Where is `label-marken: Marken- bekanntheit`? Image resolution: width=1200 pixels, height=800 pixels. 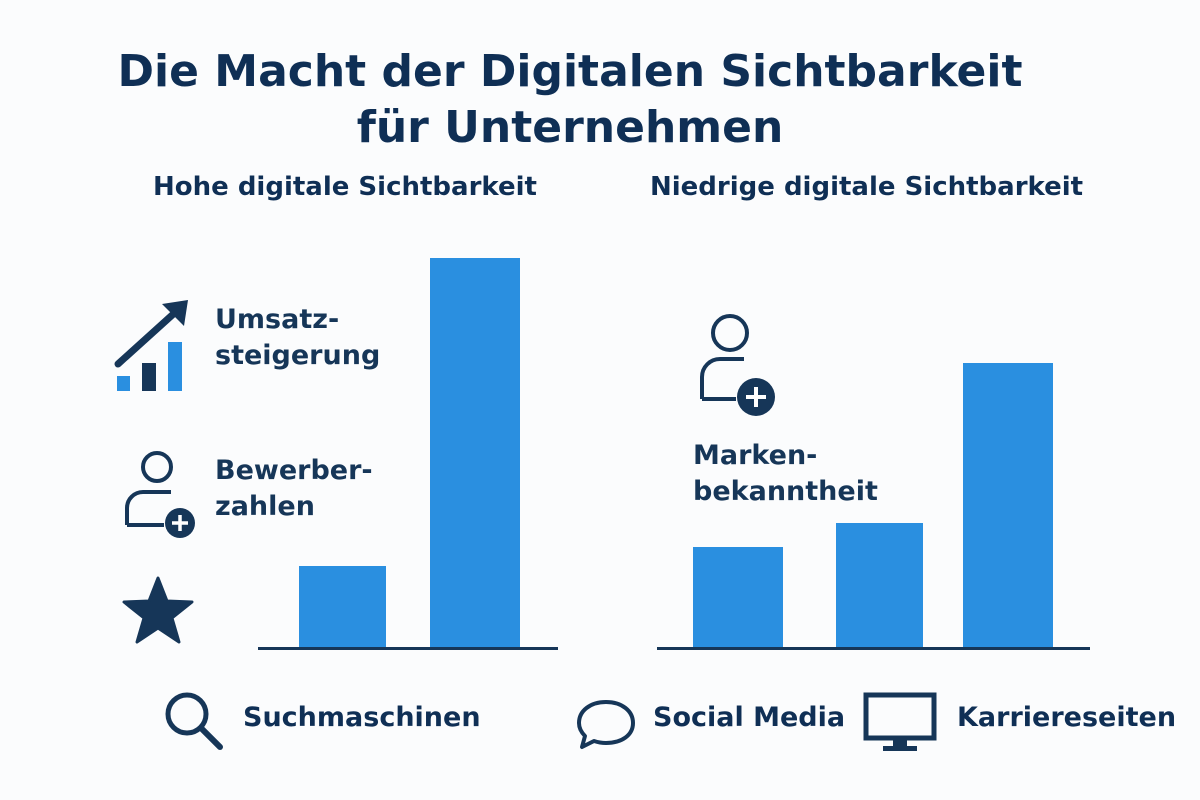
label-marken: Marken- bekanntheit is located at coordinates (785, 473).